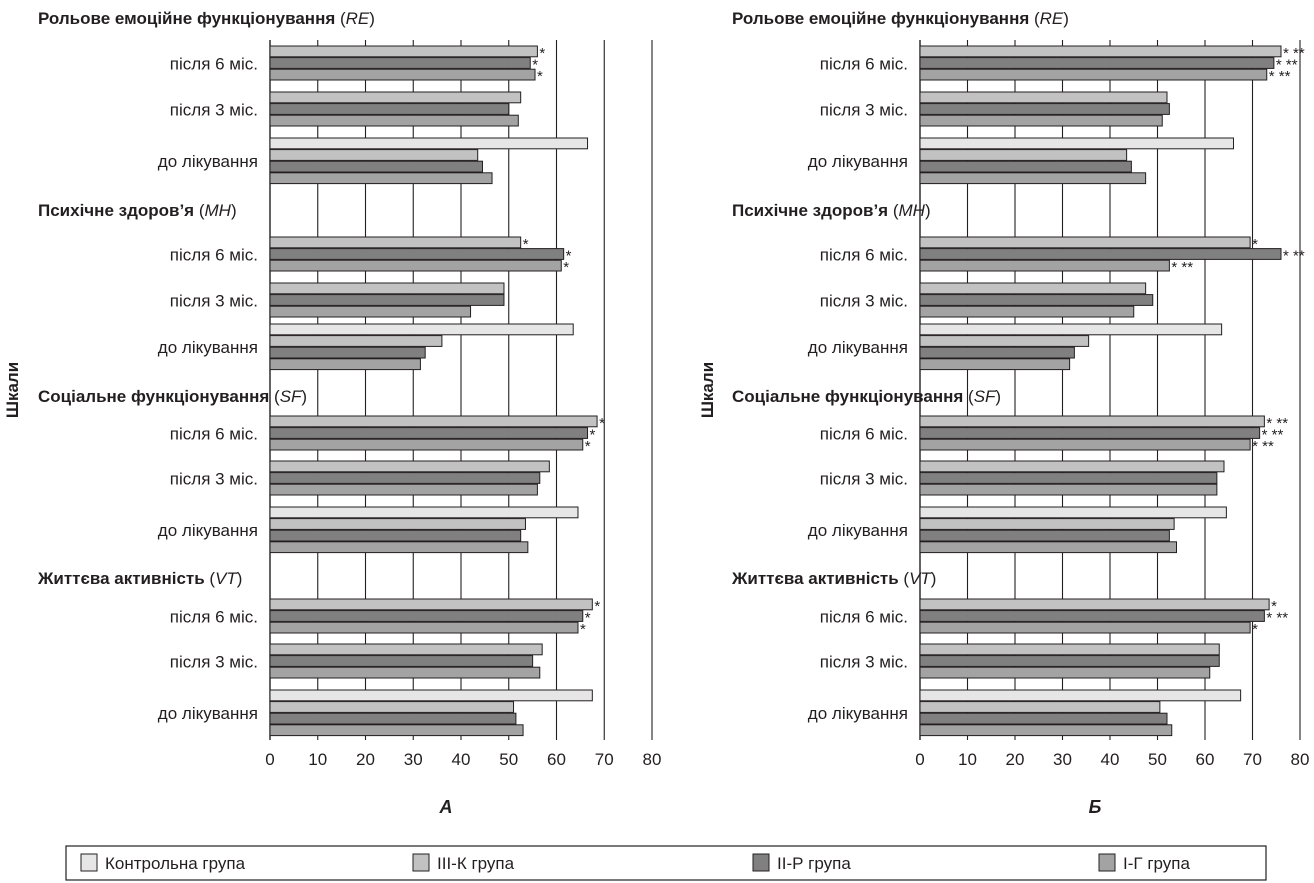 This screenshot has height=883, width=1314. What do you see at coordinates (116, 210) in the screenshot?
I see `section-title-text: Психічне здоров’я` at bounding box center [116, 210].